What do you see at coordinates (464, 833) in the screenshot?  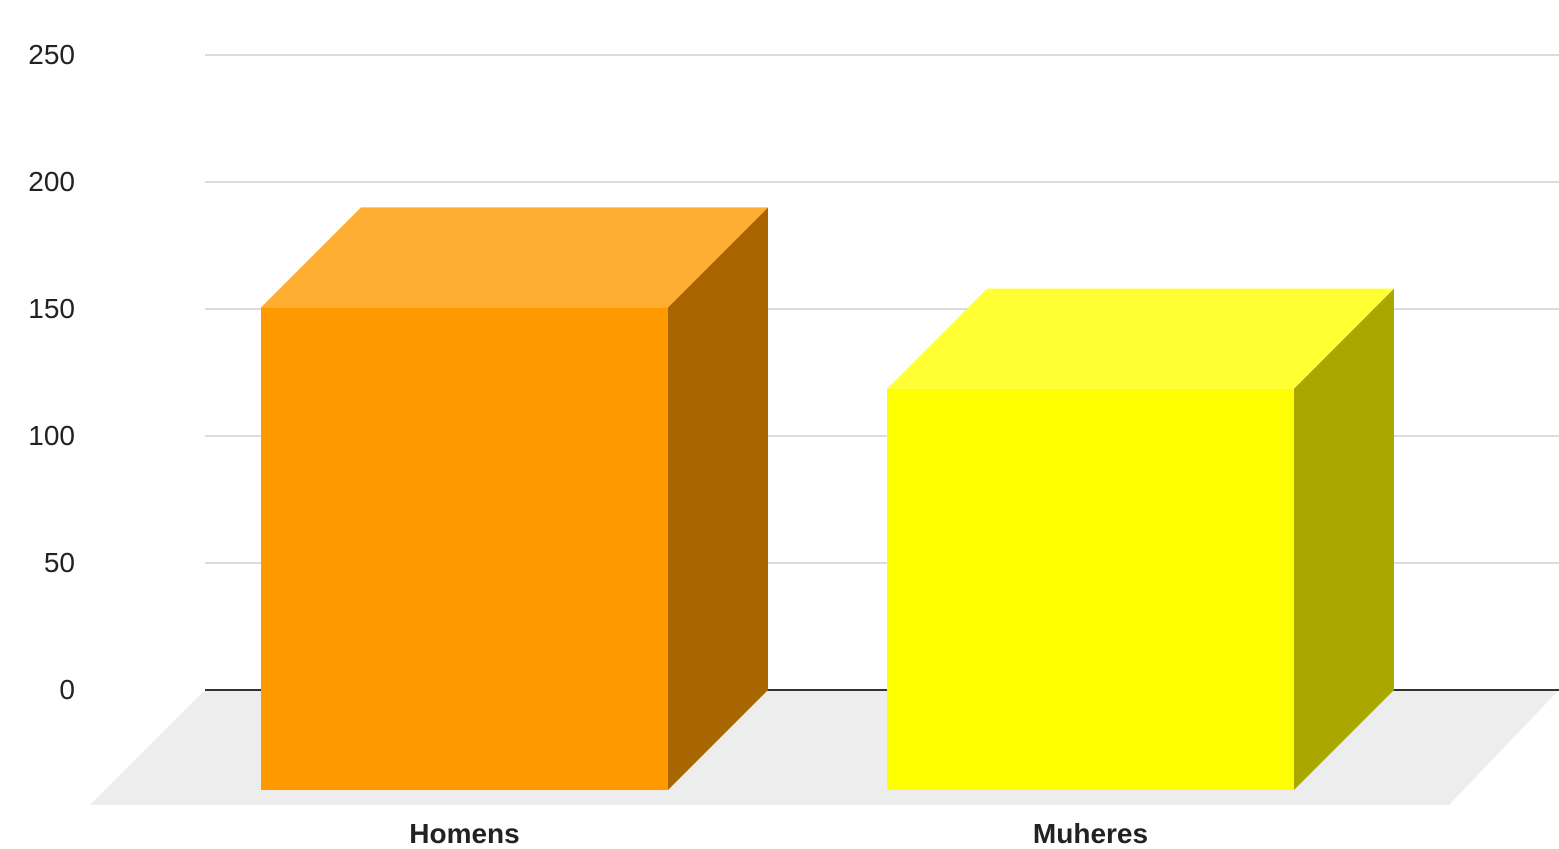 I see `x-tick-label: Homens` at bounding box center [464, 833].